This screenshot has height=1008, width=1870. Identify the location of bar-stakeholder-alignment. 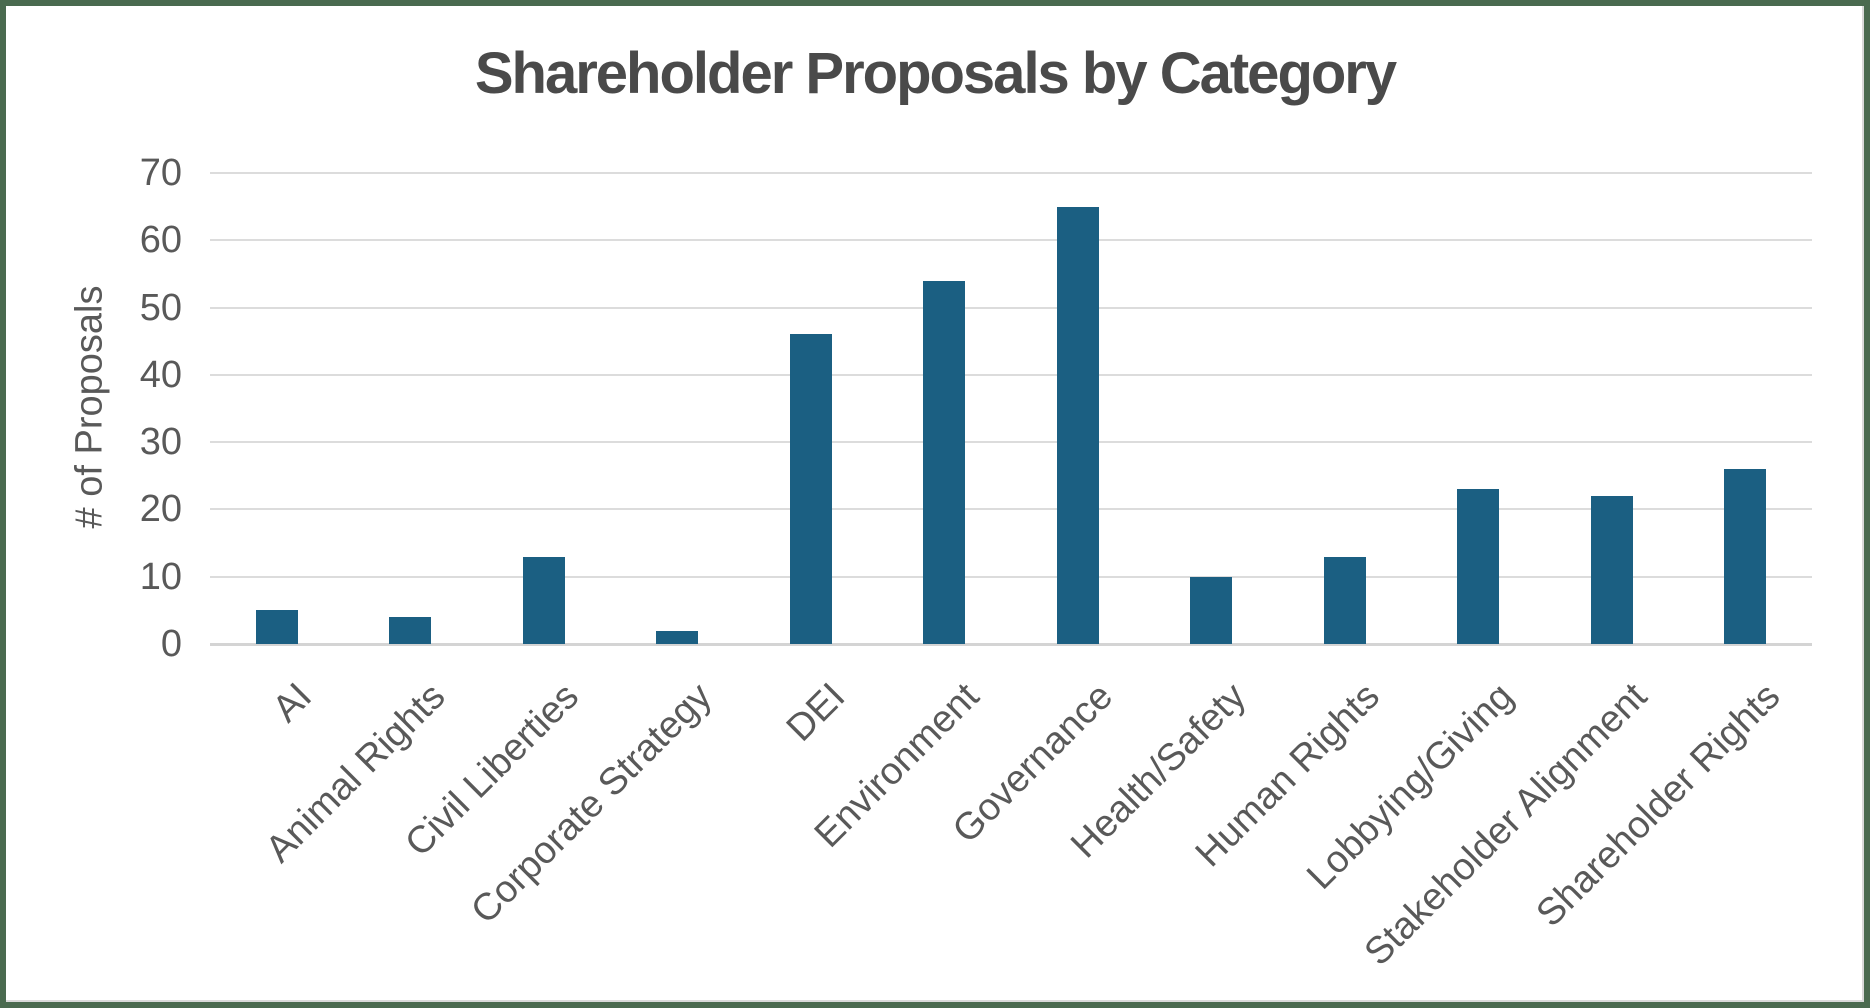
(1611, 569).